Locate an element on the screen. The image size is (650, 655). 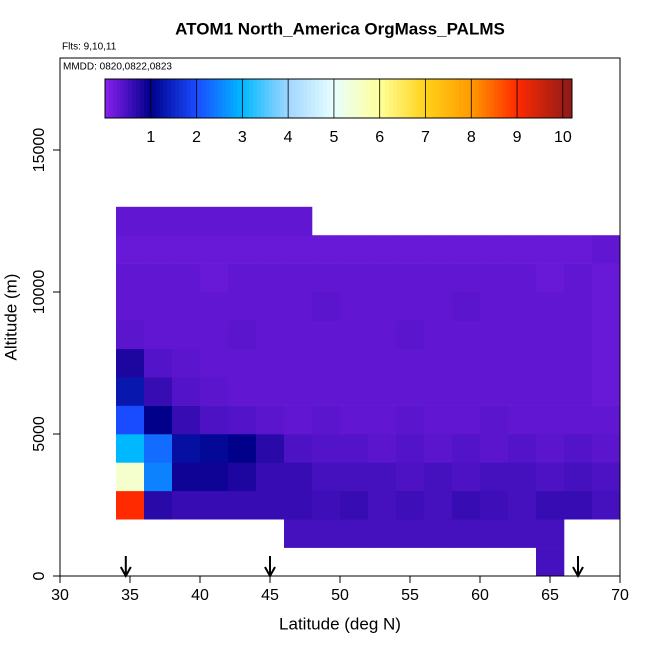
x-tick-label: 65 is located at coordinates (550, 595).